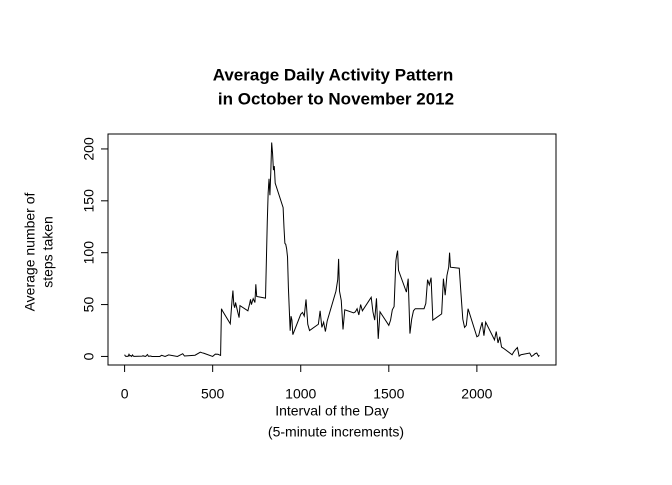 This screenshot has height=485, width=672. I want to click on x-tick-label: 2000, so click(476, 394).